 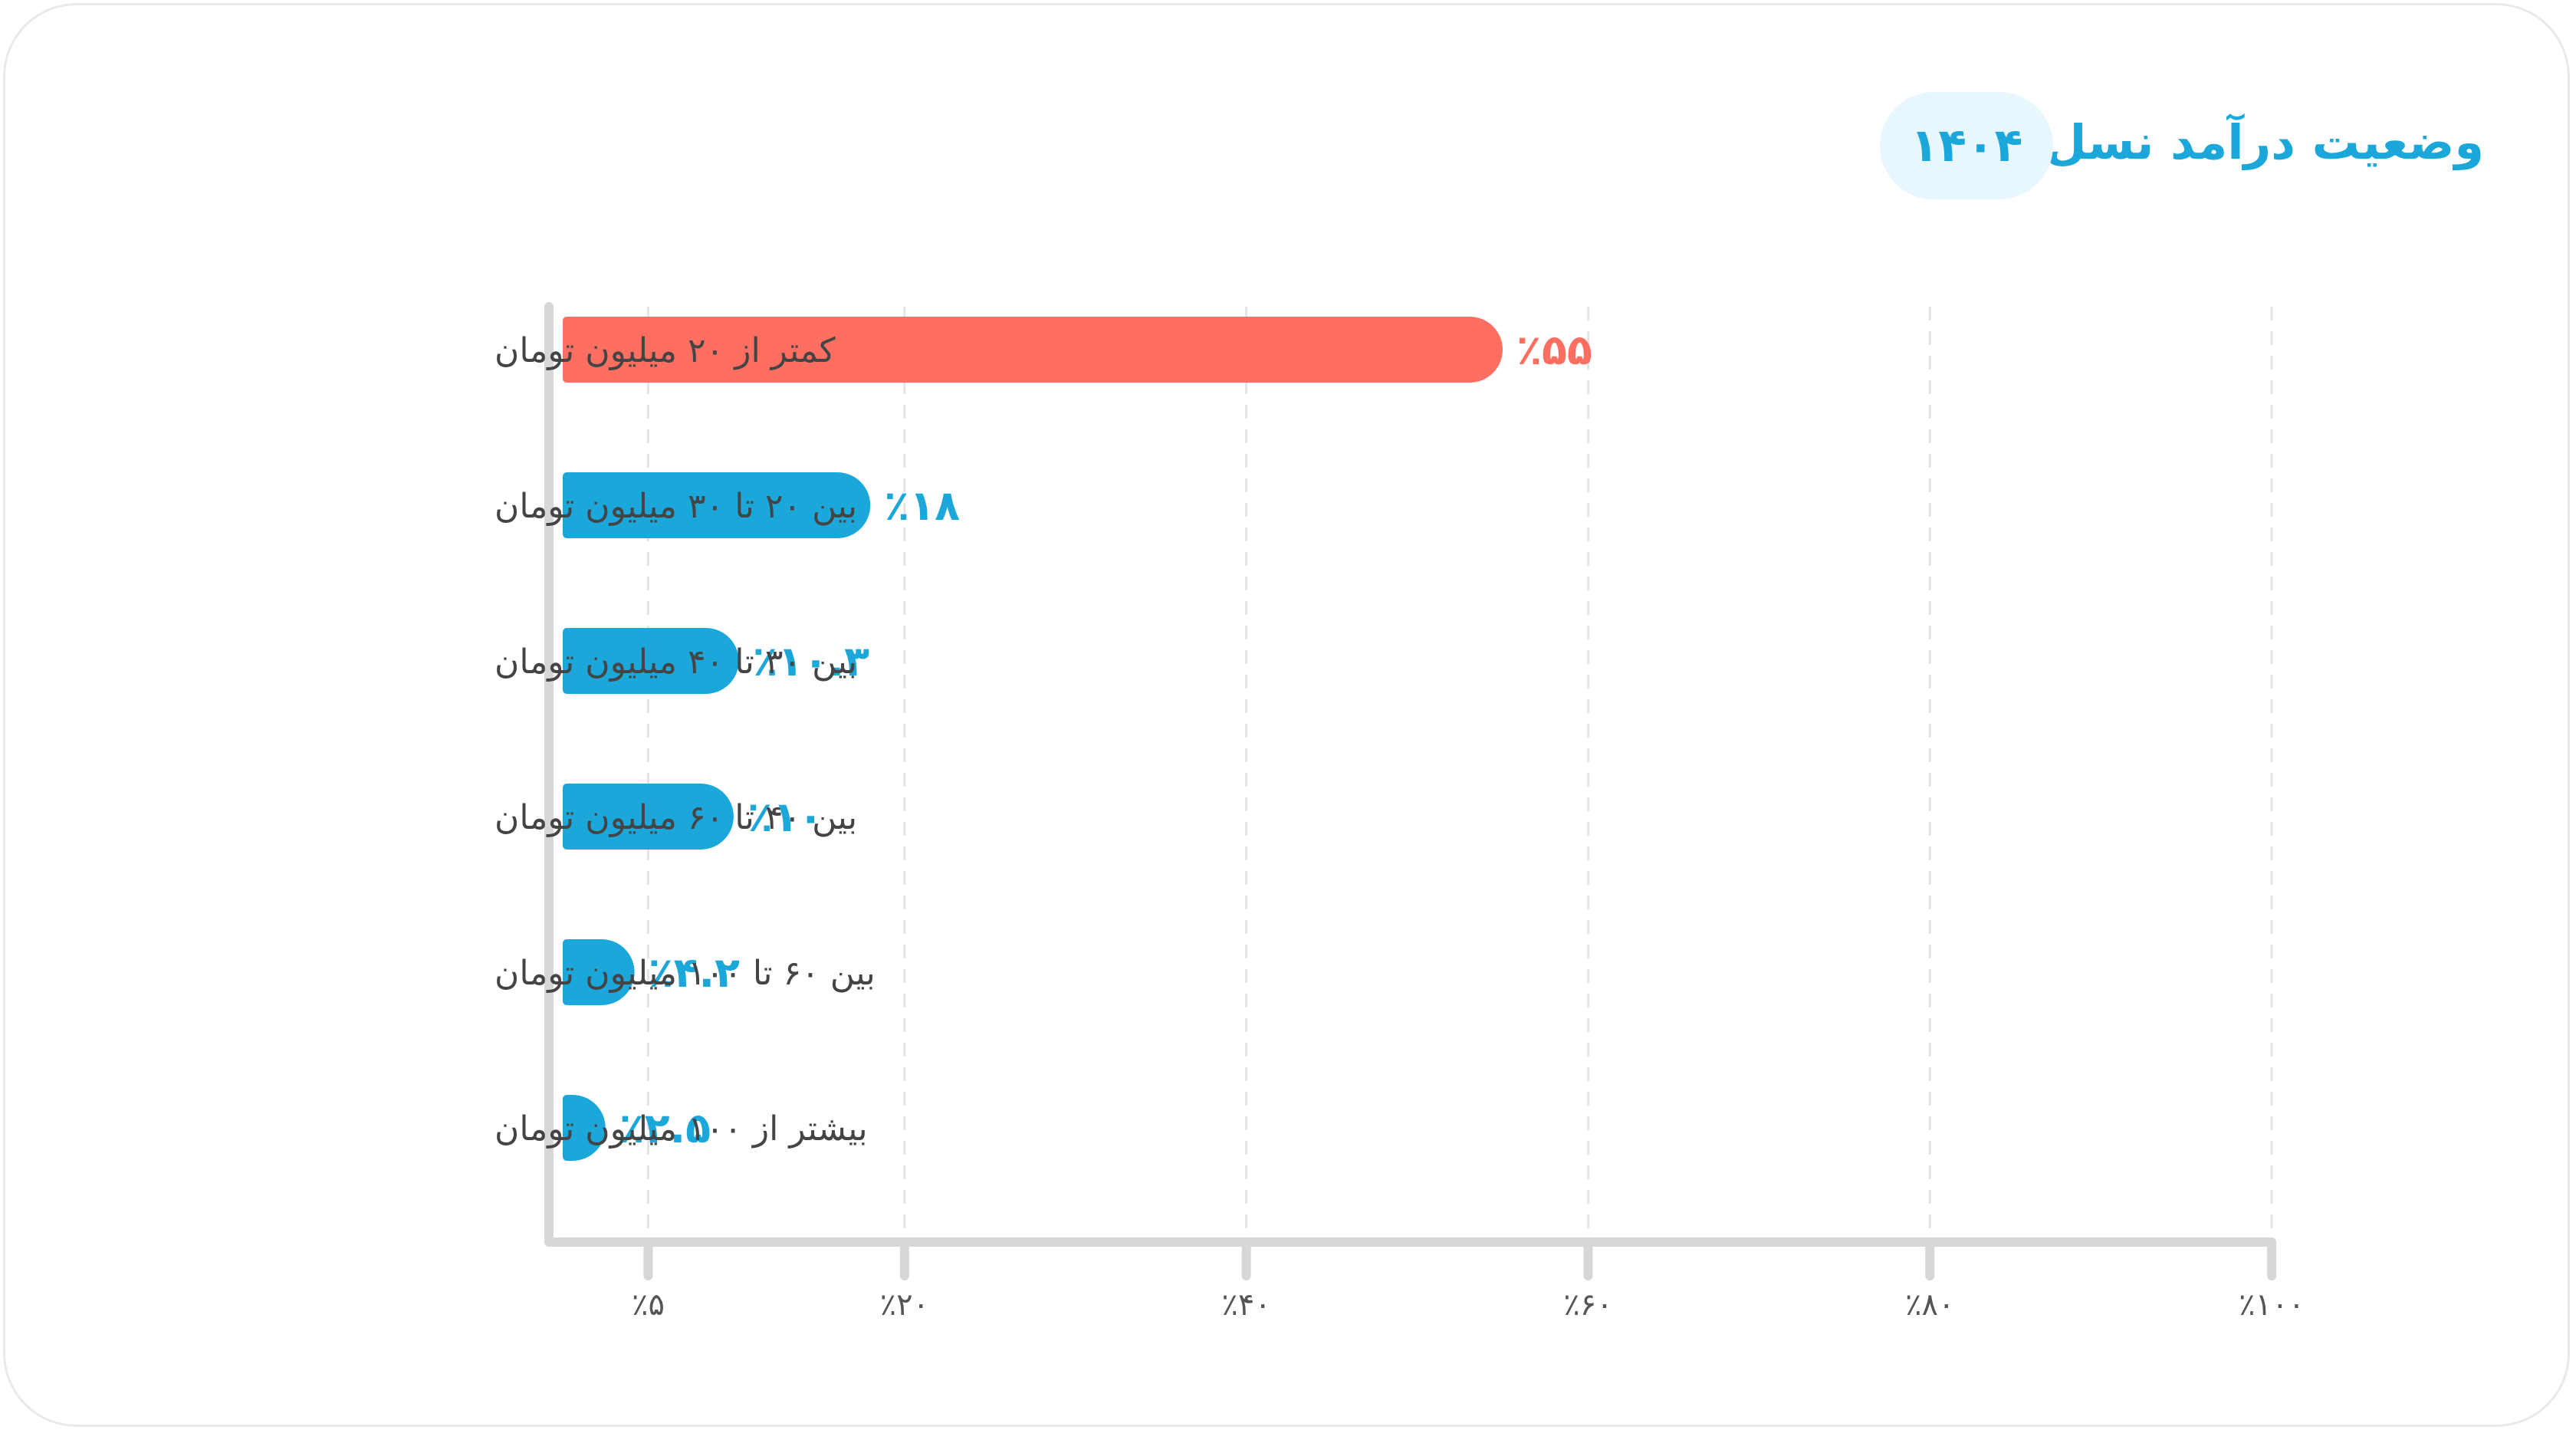 I want to click on category-label-4: بین ۶۰ تا ۱۰۰ میلیون تومان, so click(x=686, y=973).